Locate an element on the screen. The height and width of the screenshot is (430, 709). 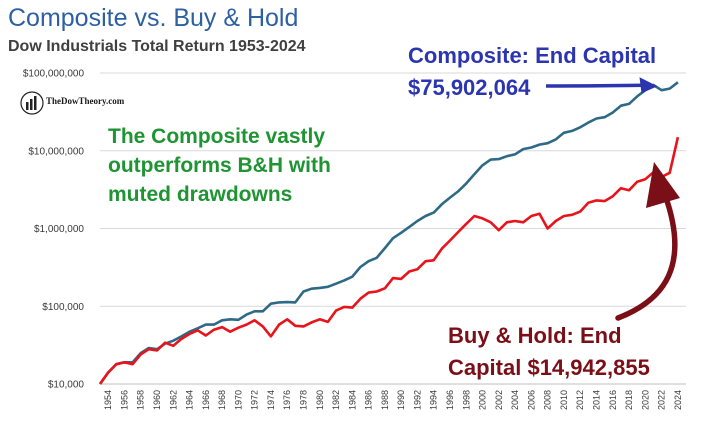
x-tick-label: 2006 is located at coordinates (531, 400).